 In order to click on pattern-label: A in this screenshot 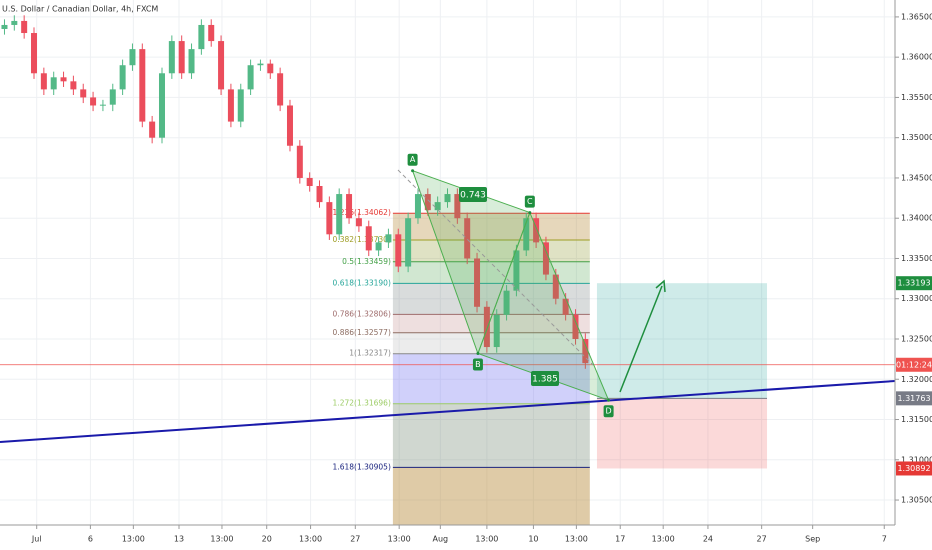, I will do `click(413, 159)`.